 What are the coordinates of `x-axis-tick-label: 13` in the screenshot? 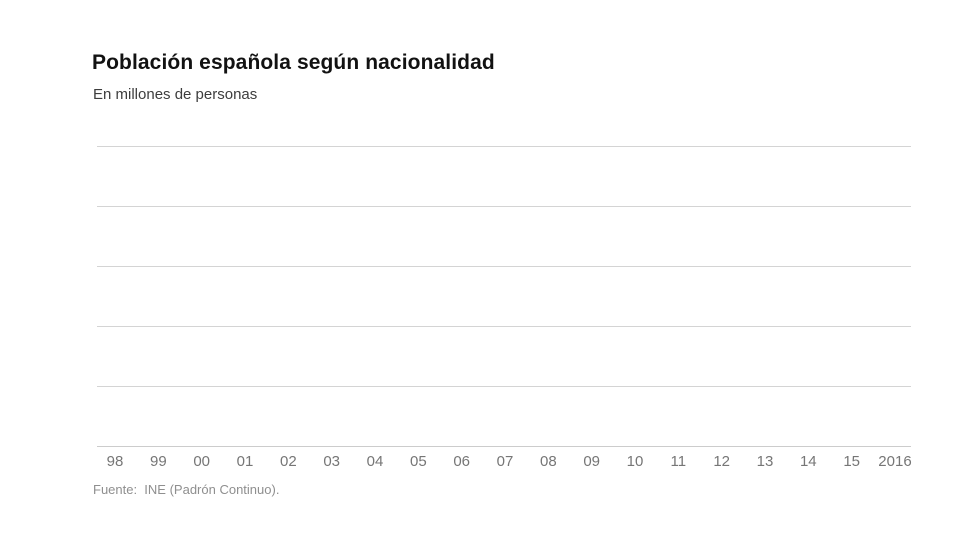 It's located at (765, 461).